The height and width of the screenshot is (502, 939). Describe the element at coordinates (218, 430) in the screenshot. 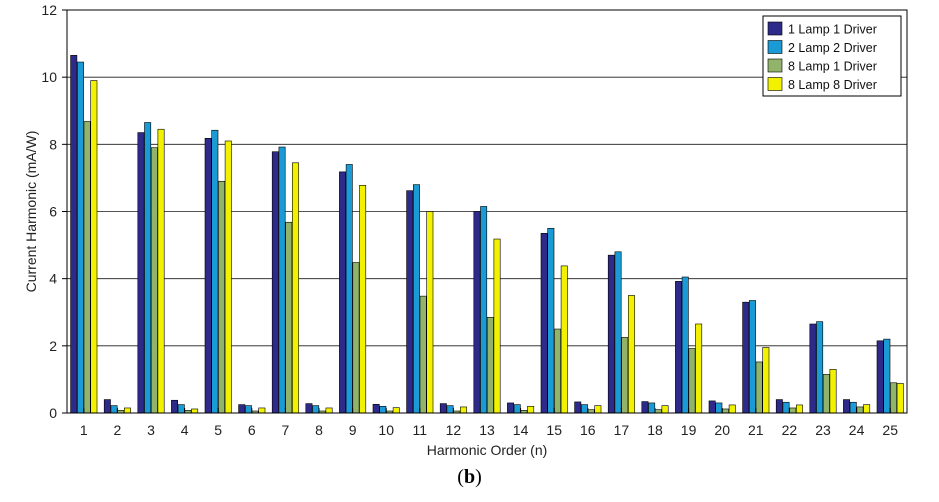

I see `x-tick-label: 5` at that location.